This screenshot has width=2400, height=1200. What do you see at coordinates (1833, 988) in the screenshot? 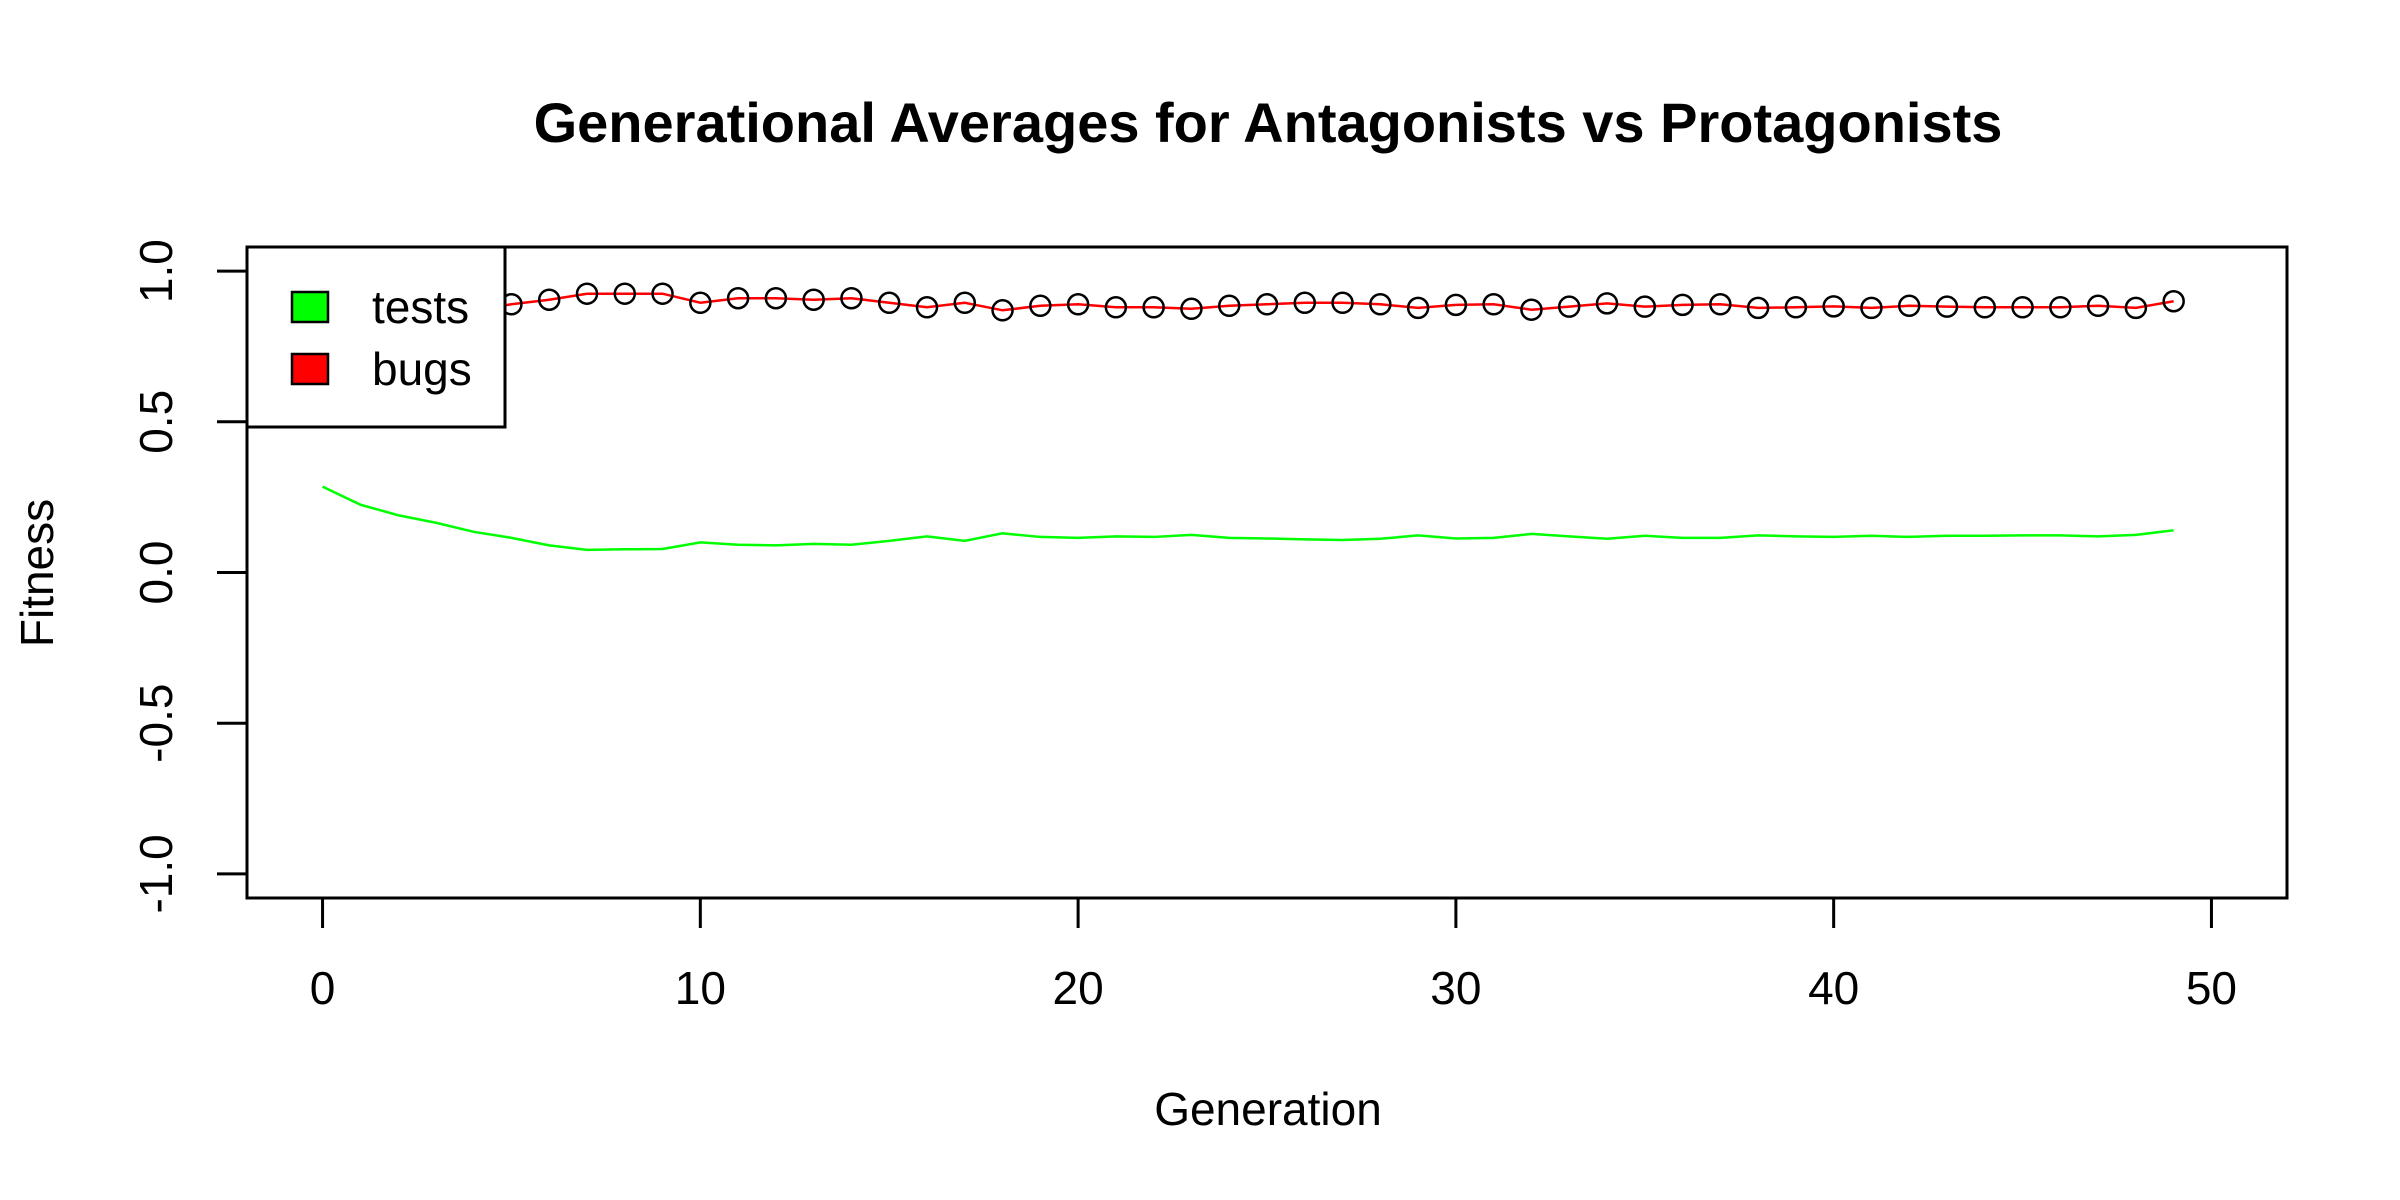
I see `x-tick-label: 40` at bounding box center [1833, 988].